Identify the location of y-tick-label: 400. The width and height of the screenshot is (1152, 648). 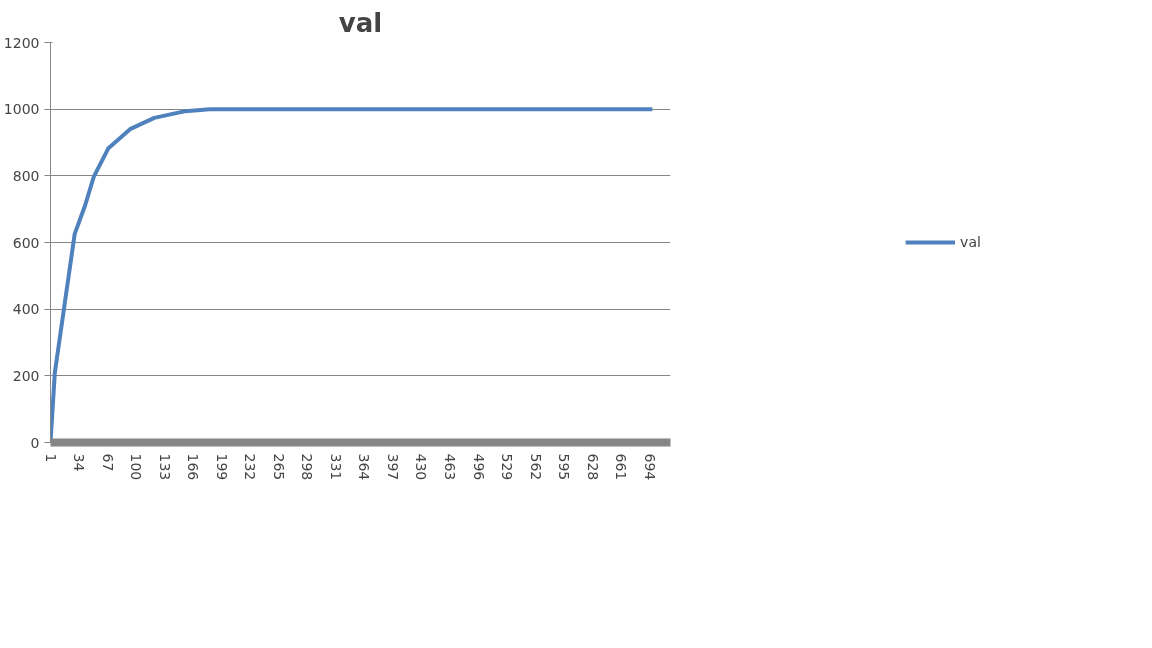
(26, 309).